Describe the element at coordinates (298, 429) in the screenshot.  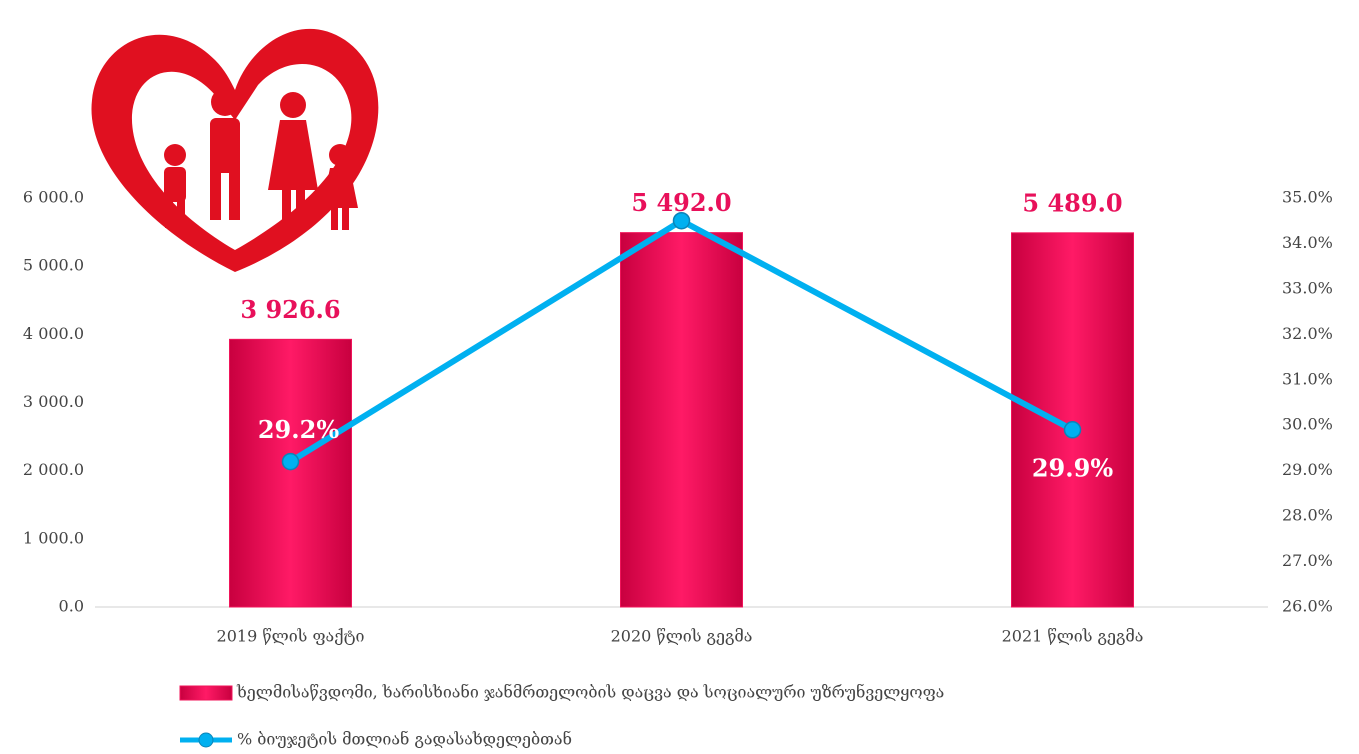
I see `line-value-label: 29.2%` at that location.